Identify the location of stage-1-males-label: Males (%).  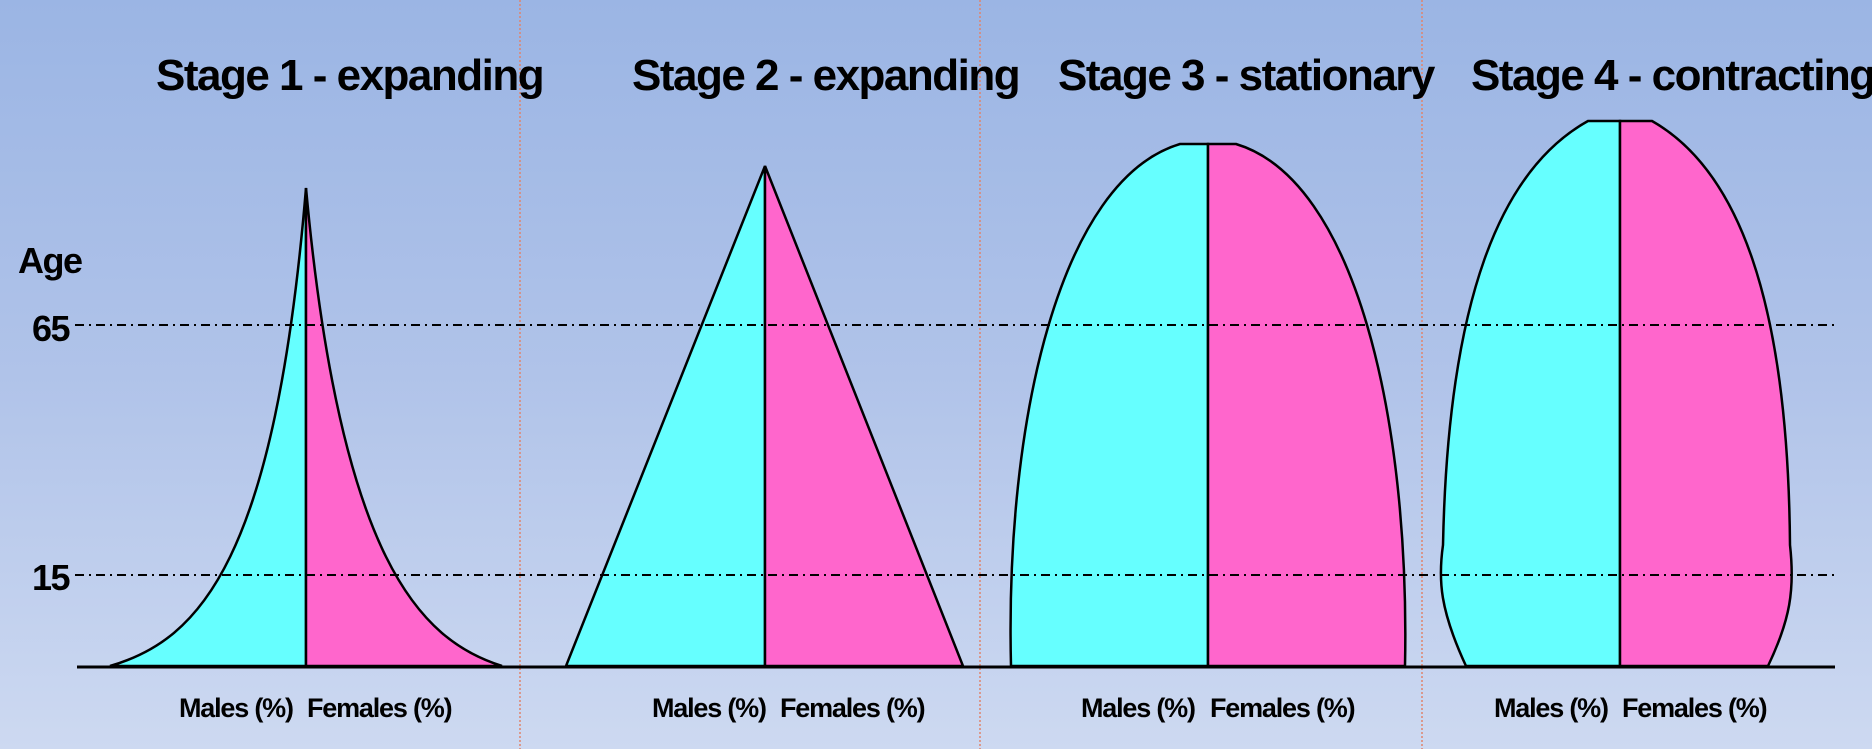
(236, 708).